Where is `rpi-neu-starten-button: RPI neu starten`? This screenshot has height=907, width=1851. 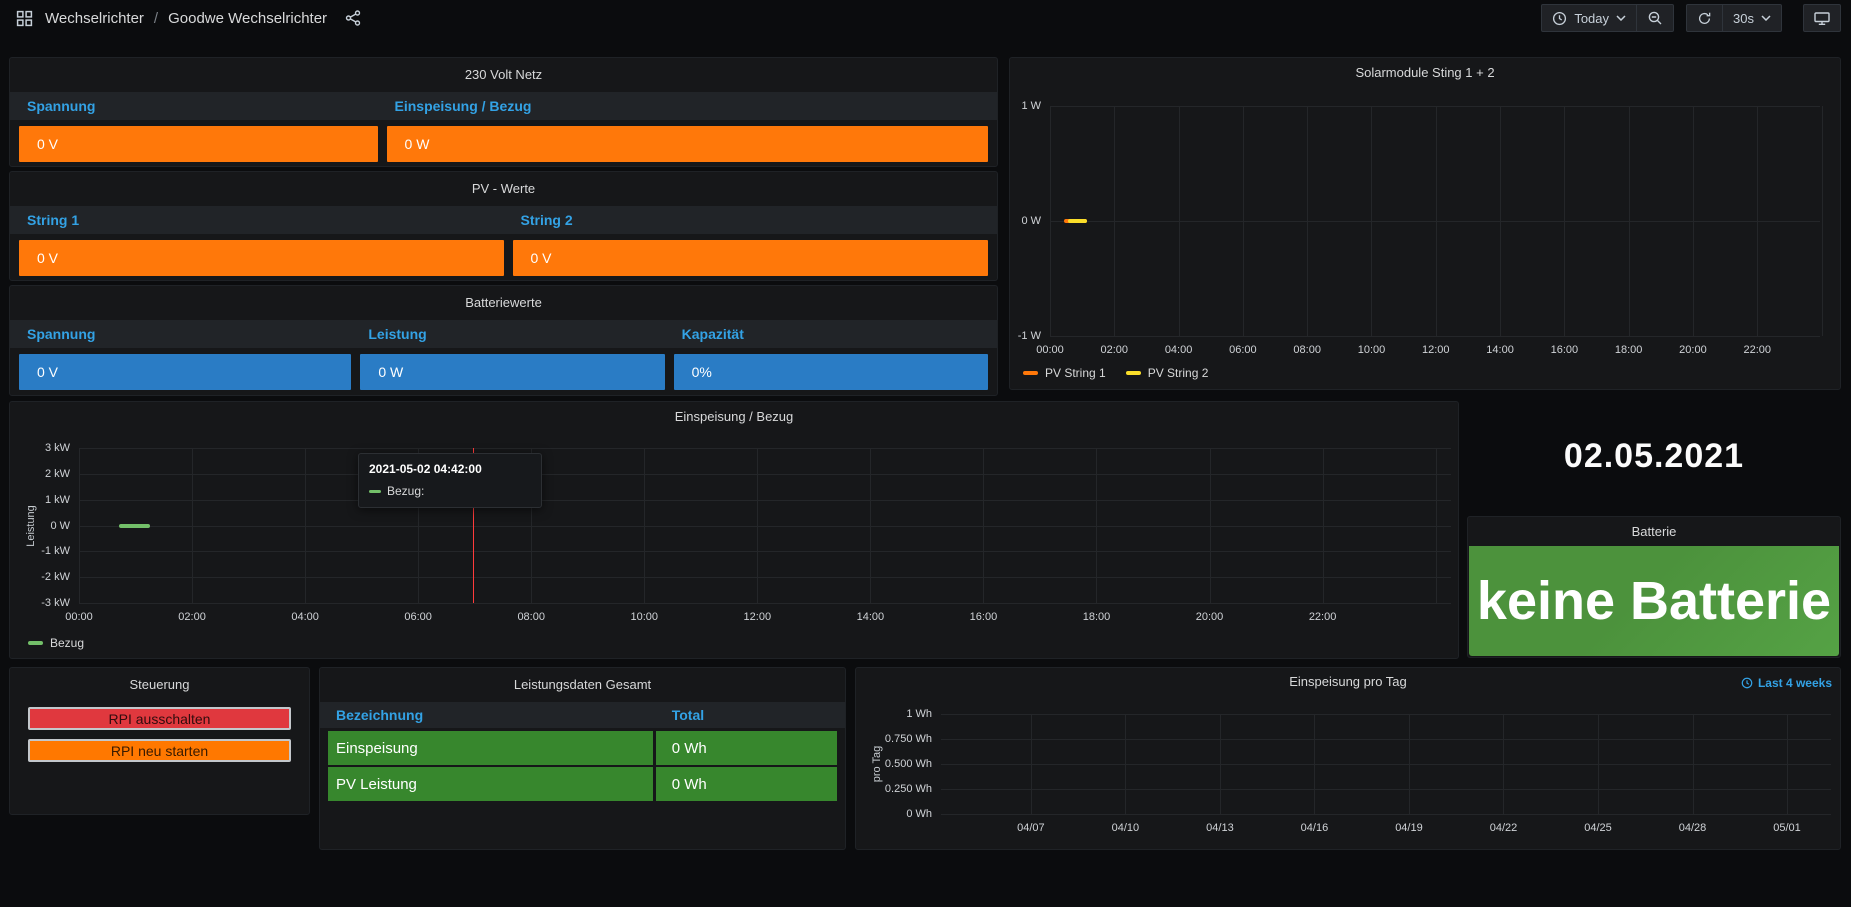 rpi-neu-starten-button: RPI neu starten is located at coordinates (159, 750).